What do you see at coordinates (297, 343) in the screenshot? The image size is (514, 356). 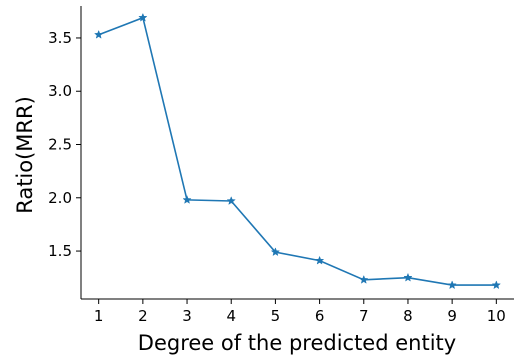 I see `x-axis-label: Degree of the predicted entity` at bounding box center [297, 343].